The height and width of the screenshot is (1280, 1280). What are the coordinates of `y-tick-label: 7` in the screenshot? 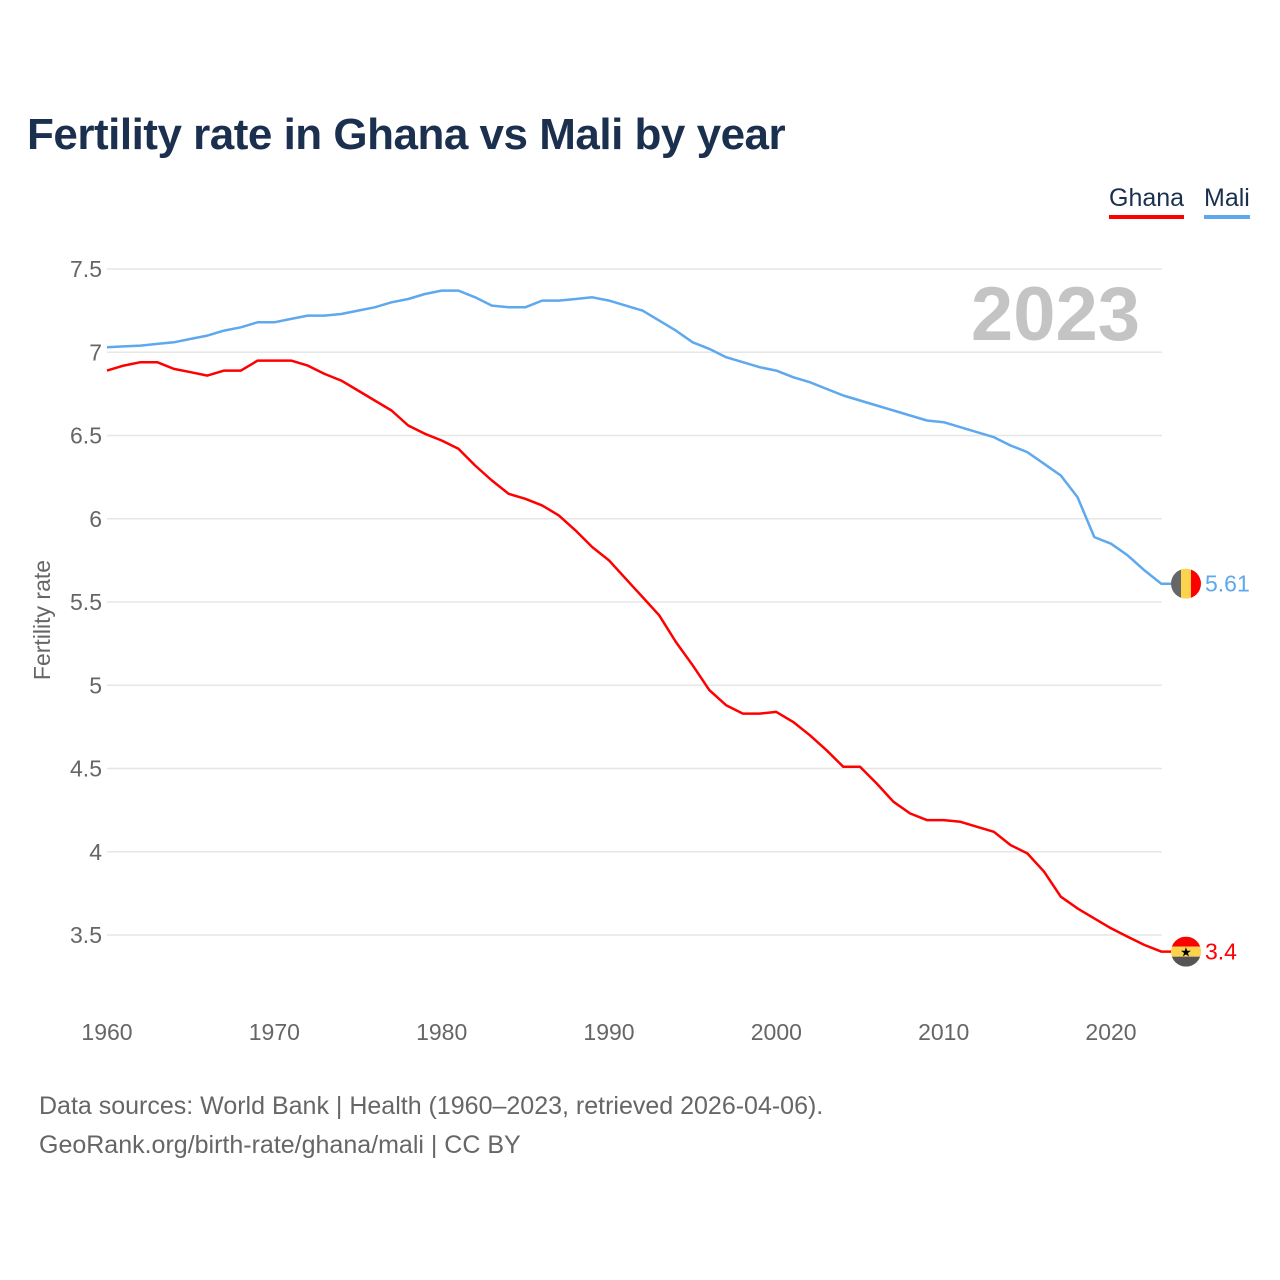 It's located at (95, 352).